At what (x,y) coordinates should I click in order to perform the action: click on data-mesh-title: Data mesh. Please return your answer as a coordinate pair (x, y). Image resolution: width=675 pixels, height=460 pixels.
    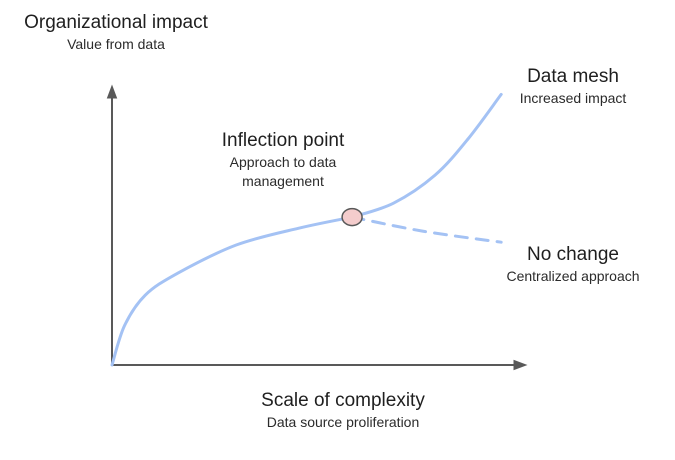
    Looking at the image, I should click on (573, 76).